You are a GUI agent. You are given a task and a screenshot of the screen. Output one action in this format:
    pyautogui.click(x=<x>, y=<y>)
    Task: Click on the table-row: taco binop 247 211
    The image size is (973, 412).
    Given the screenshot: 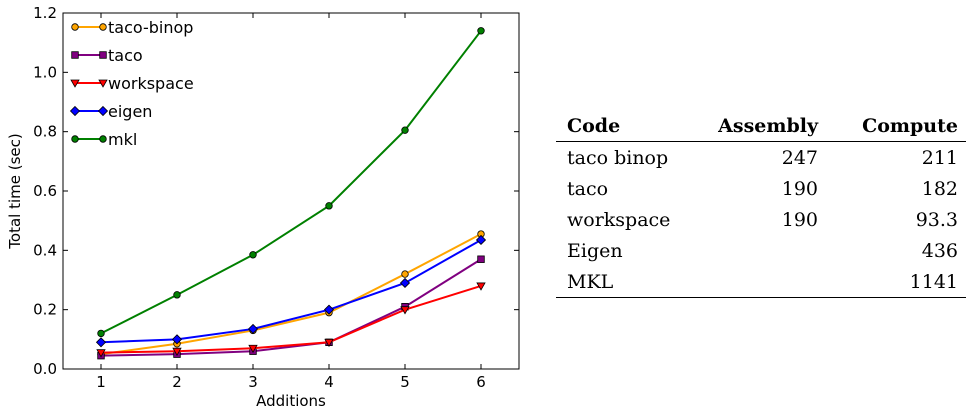 What is the action you would take?
    pyautogui.click(x=761, y=158)
    